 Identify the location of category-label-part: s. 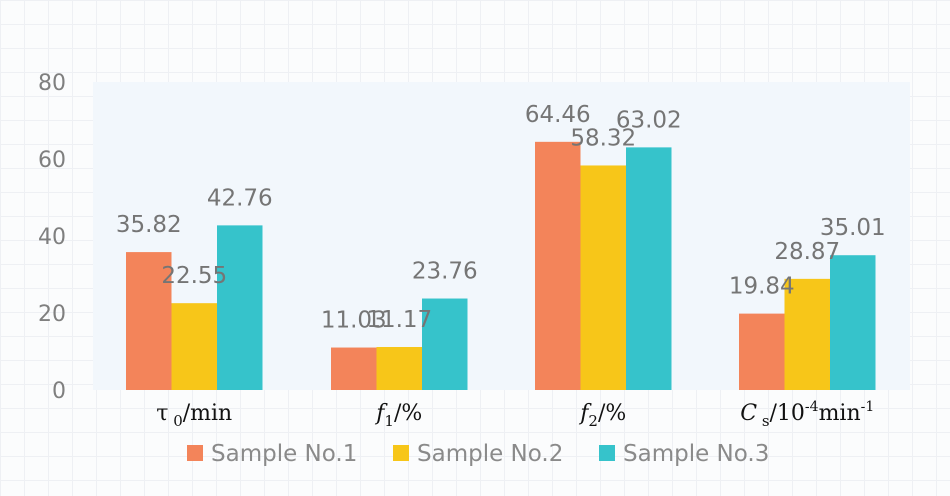
(763, 421).